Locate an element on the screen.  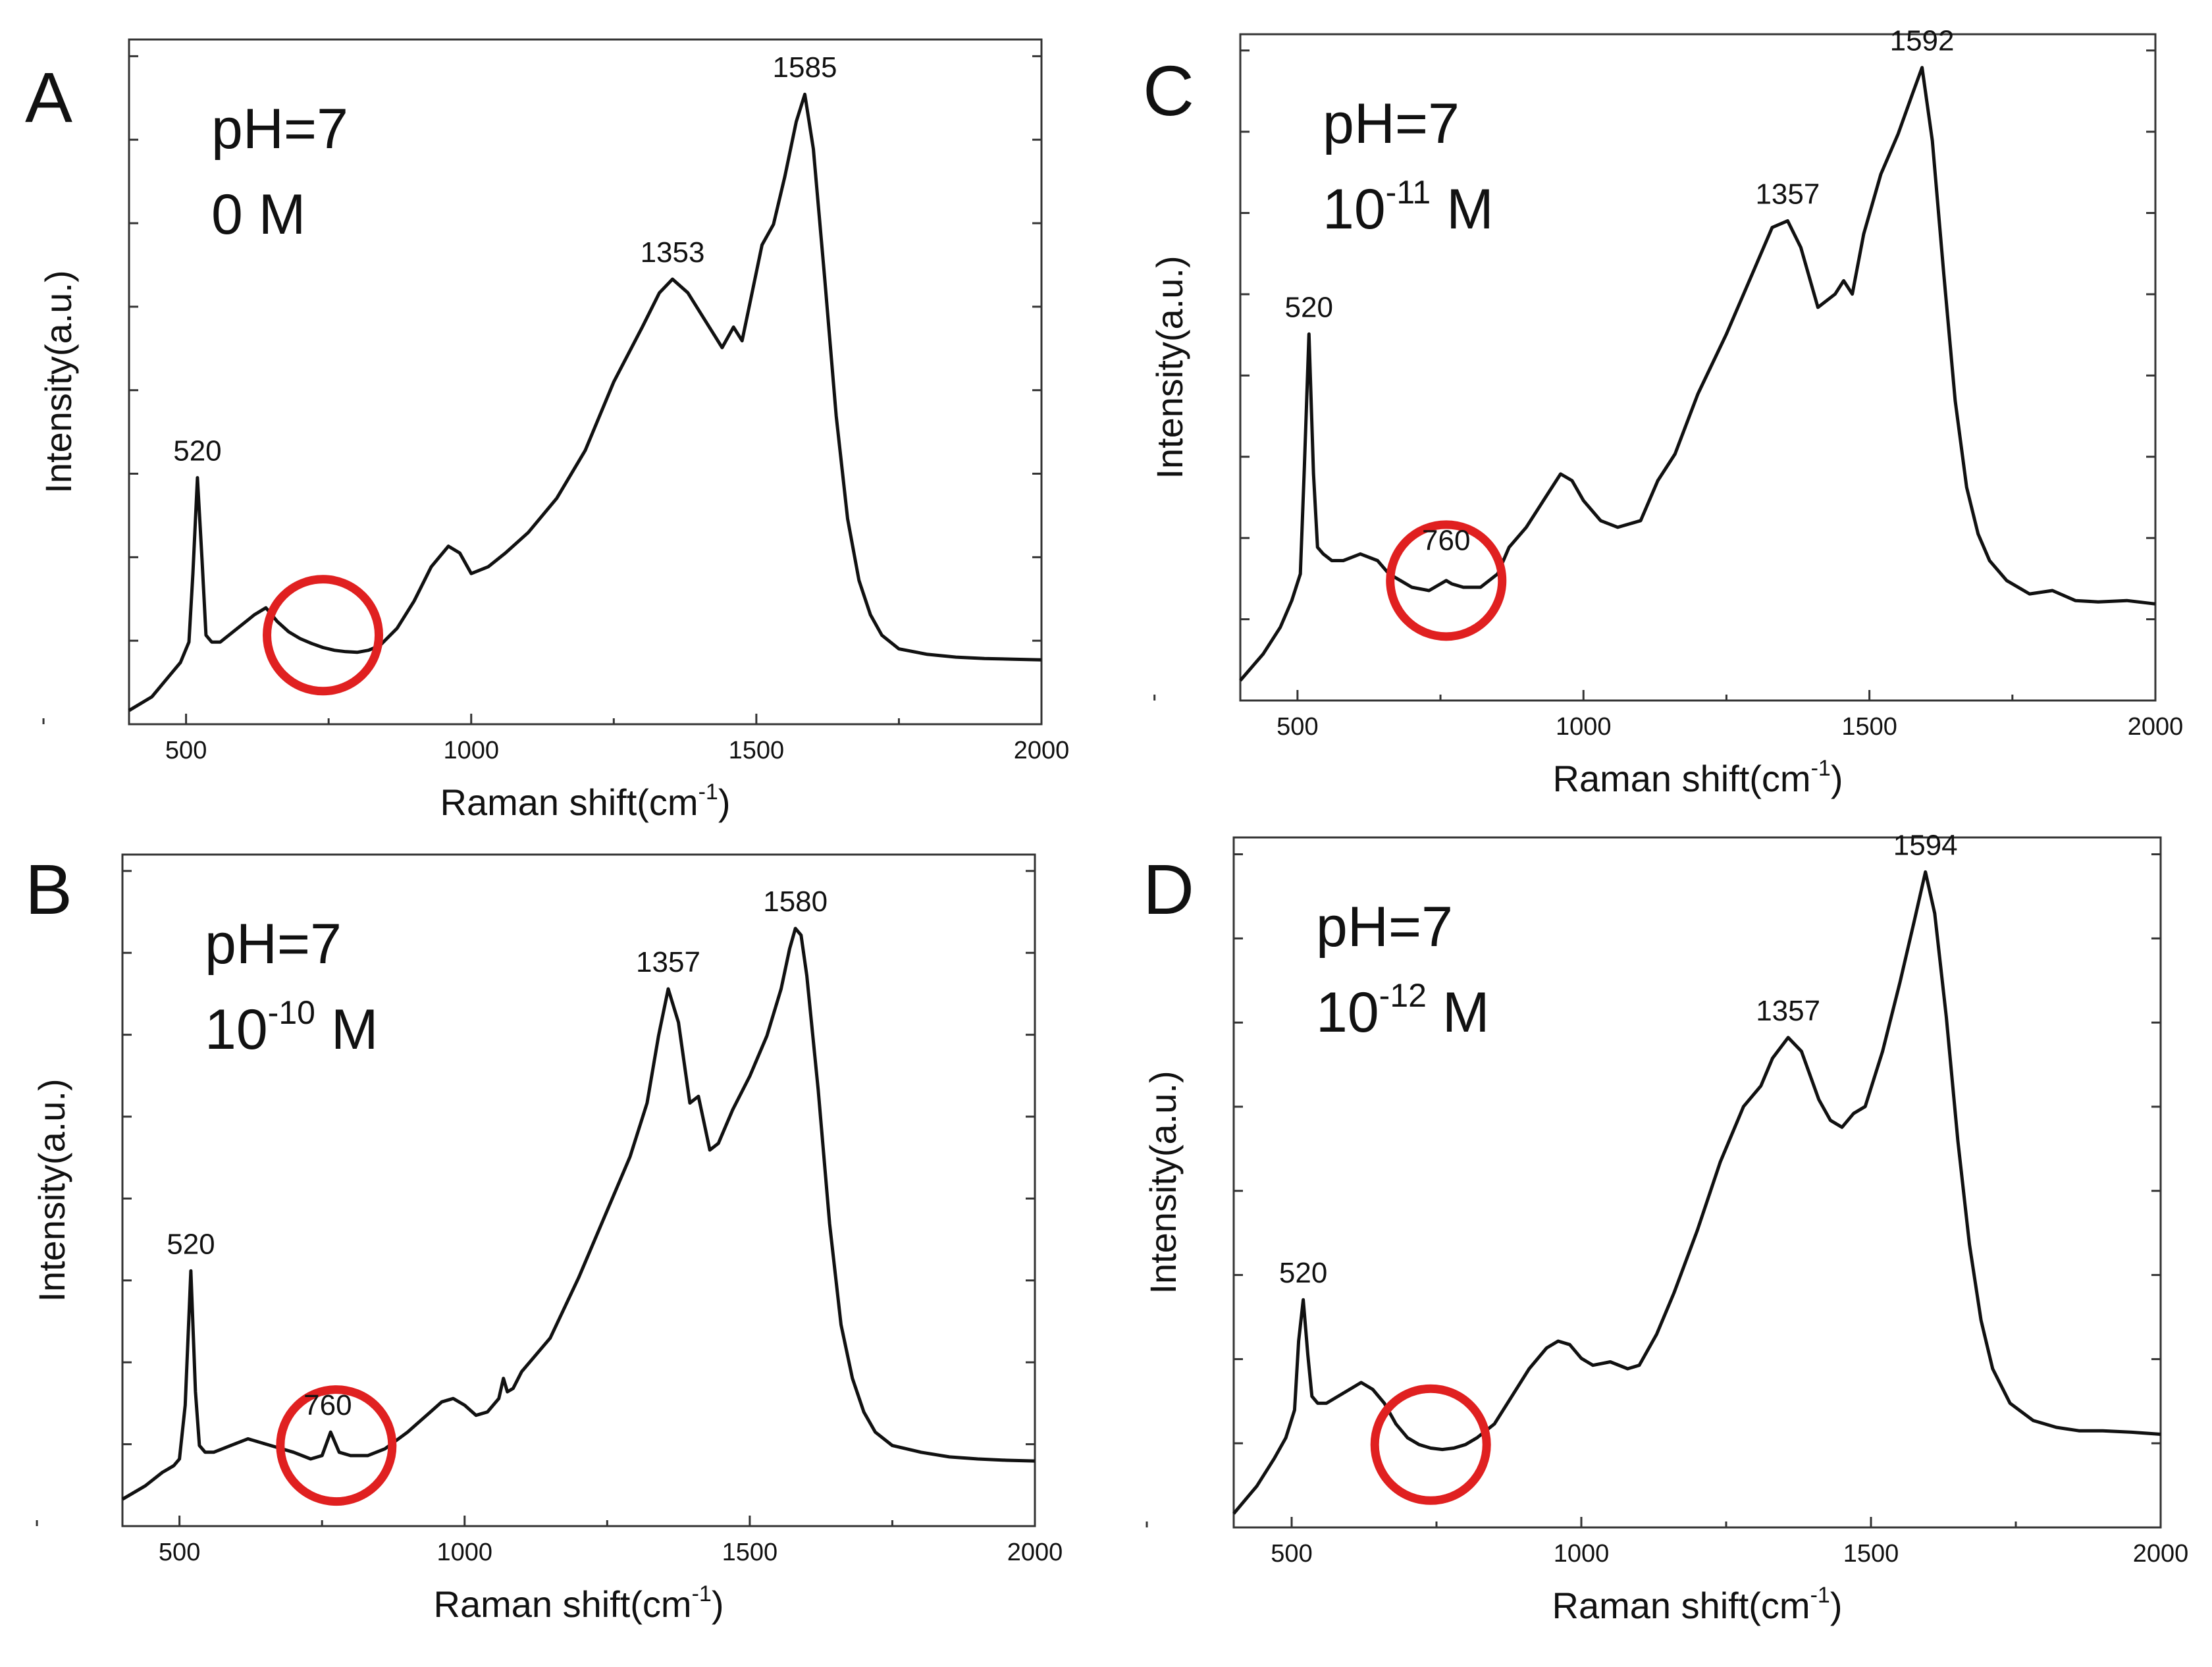
panel-letter: B is located at coordinates (48, 889).